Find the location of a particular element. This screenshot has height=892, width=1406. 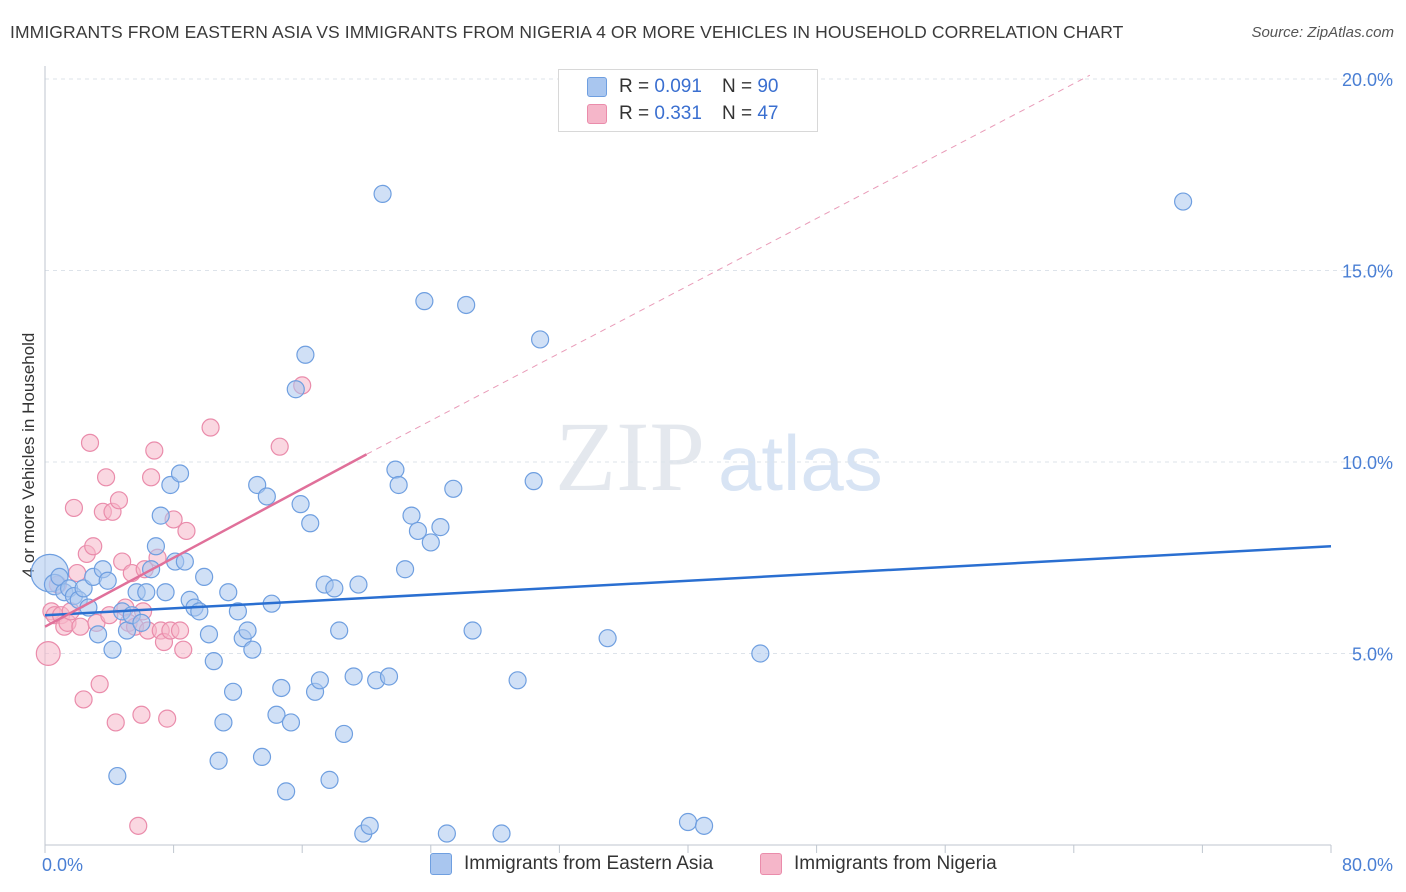

source-label: Source: ZipAtlas.com is located at coordinates (1322, 32).